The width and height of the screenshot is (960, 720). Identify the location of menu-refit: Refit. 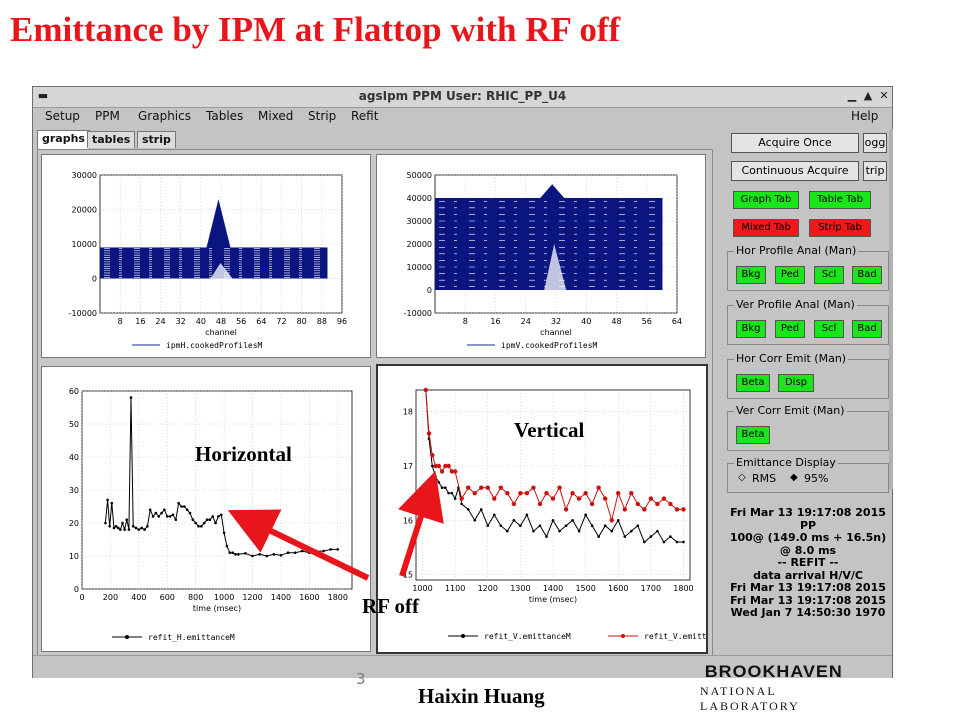
(365, 116).